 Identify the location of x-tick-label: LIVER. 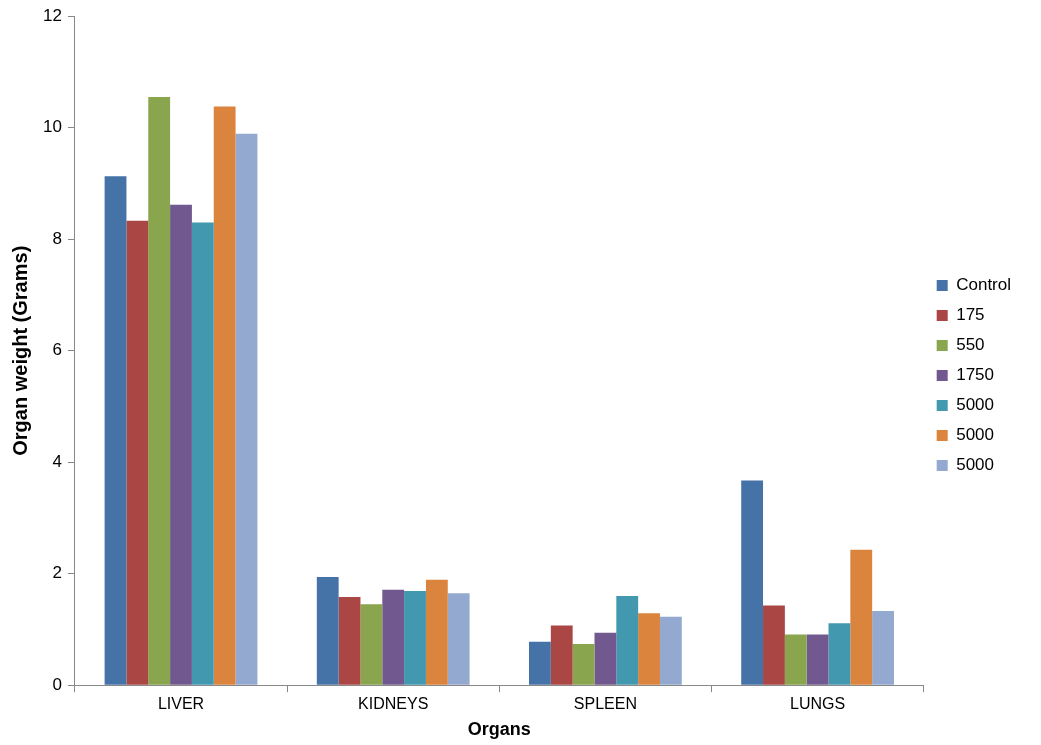
(181, 704).